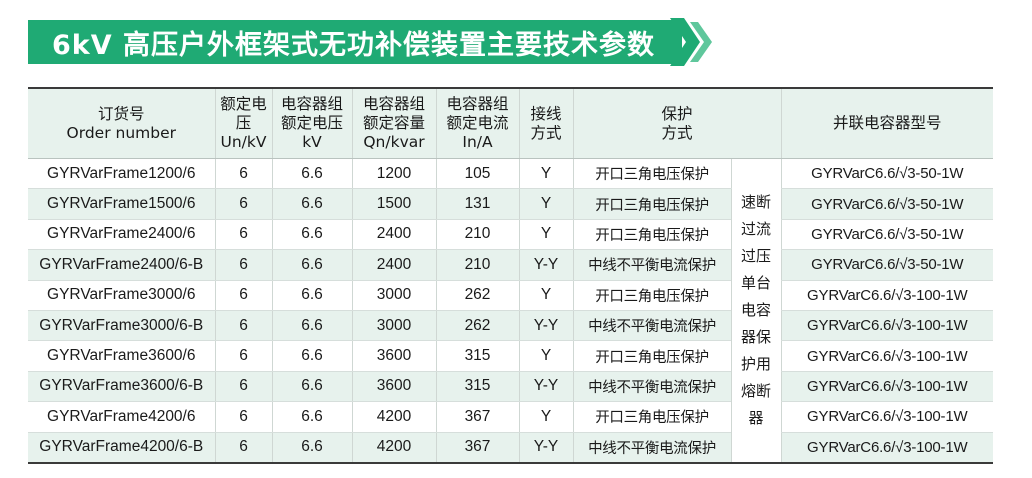 The width and height of the screenshot is (1032, 478). Describe the element at coordinates (477, 174) in the screenshot. I see `cell-current: 105` at that location.